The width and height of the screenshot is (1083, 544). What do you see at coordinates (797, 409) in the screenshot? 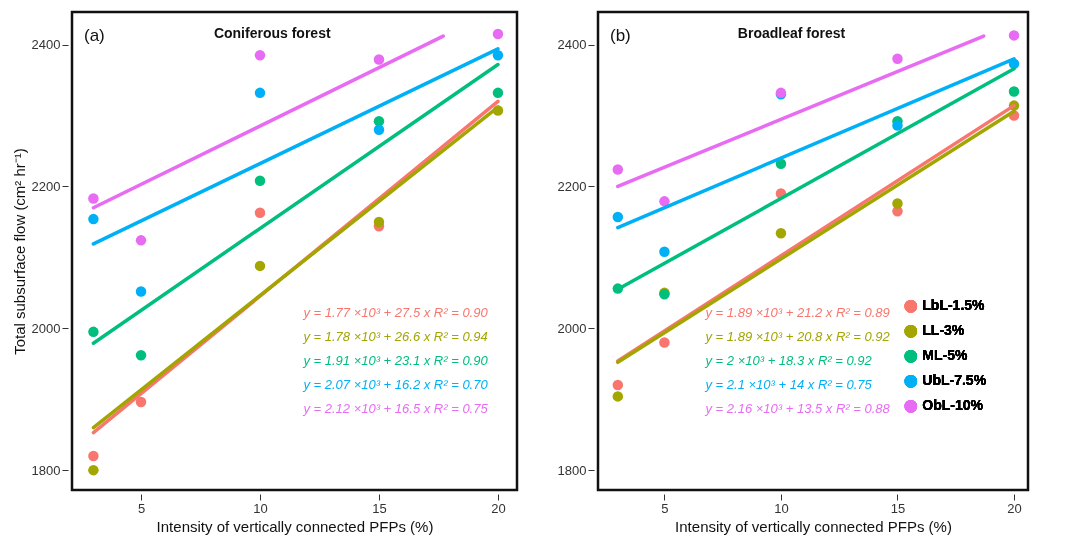
I see `annotation: y = 2.16 ×10³ + 13.5 x R² = 0.88` at bounding box center [797, 409].